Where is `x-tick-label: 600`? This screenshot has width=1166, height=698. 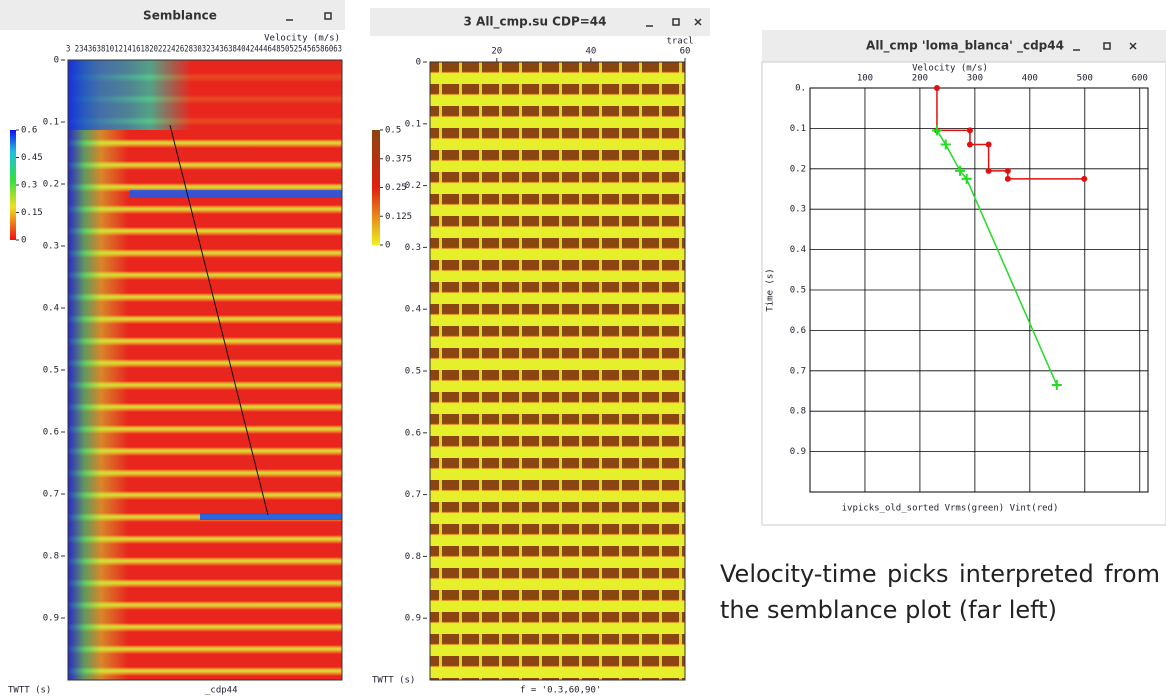
x-tick-label: 600 is located at coordinates (1140, 79).